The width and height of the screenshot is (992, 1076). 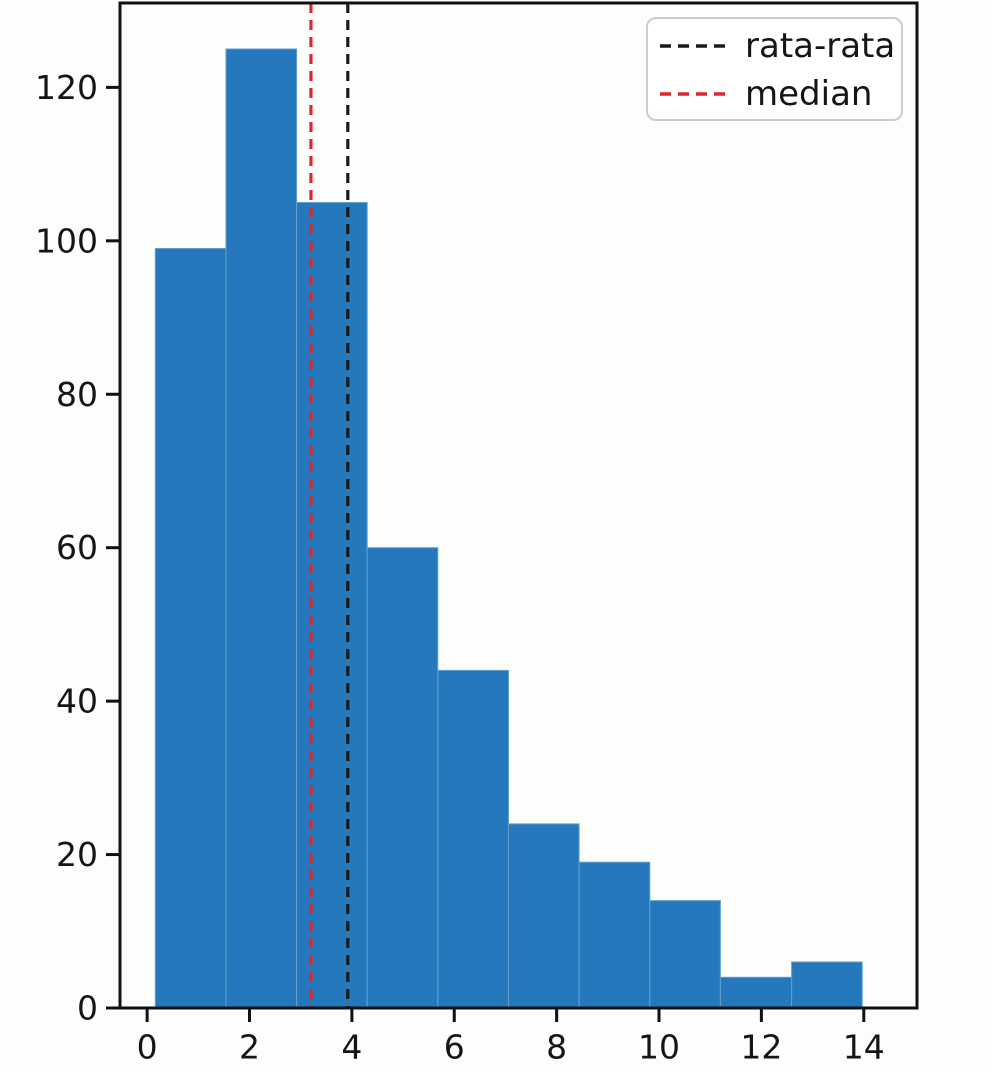 I want to click on x-tick-label: 4, so click(x=351, y=1047).